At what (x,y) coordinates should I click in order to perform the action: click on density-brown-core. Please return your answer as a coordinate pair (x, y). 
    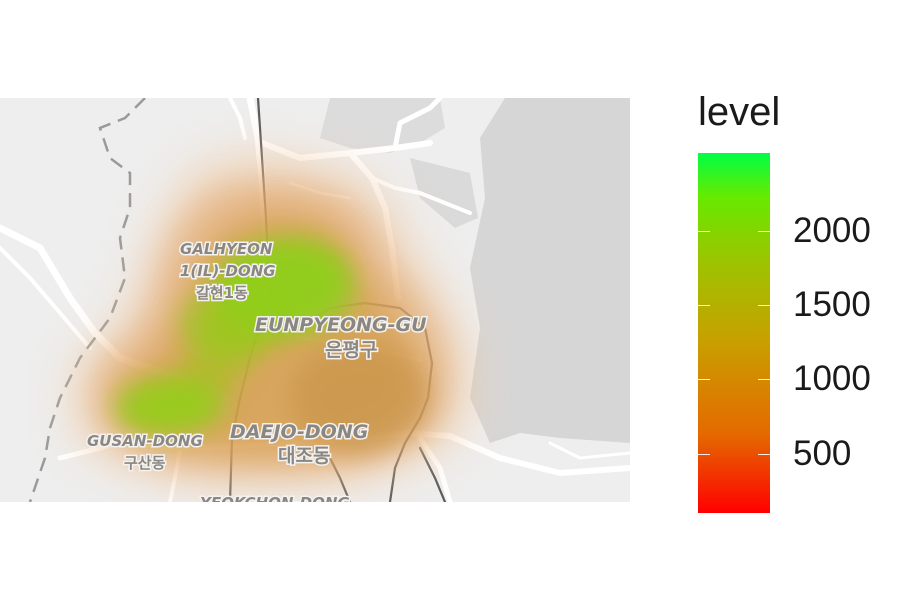
    Looking at the image, I should click on (360, 398).